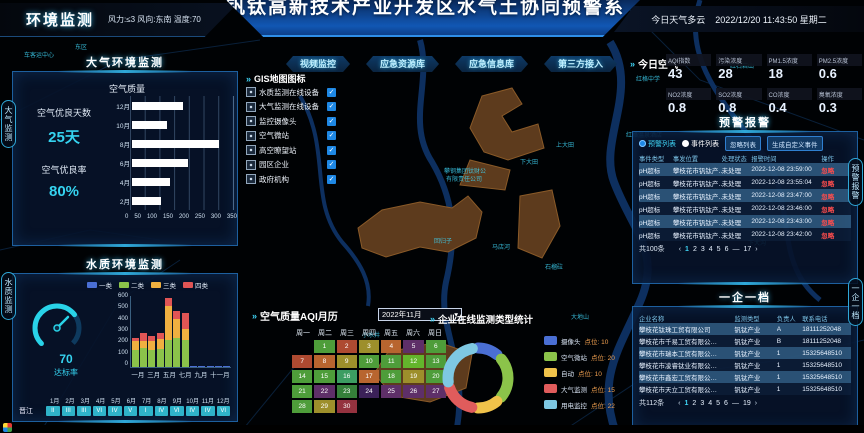 The width and height of the screenshot is (864, 433). I want to click on y-tick: 100, so click(122, 352).